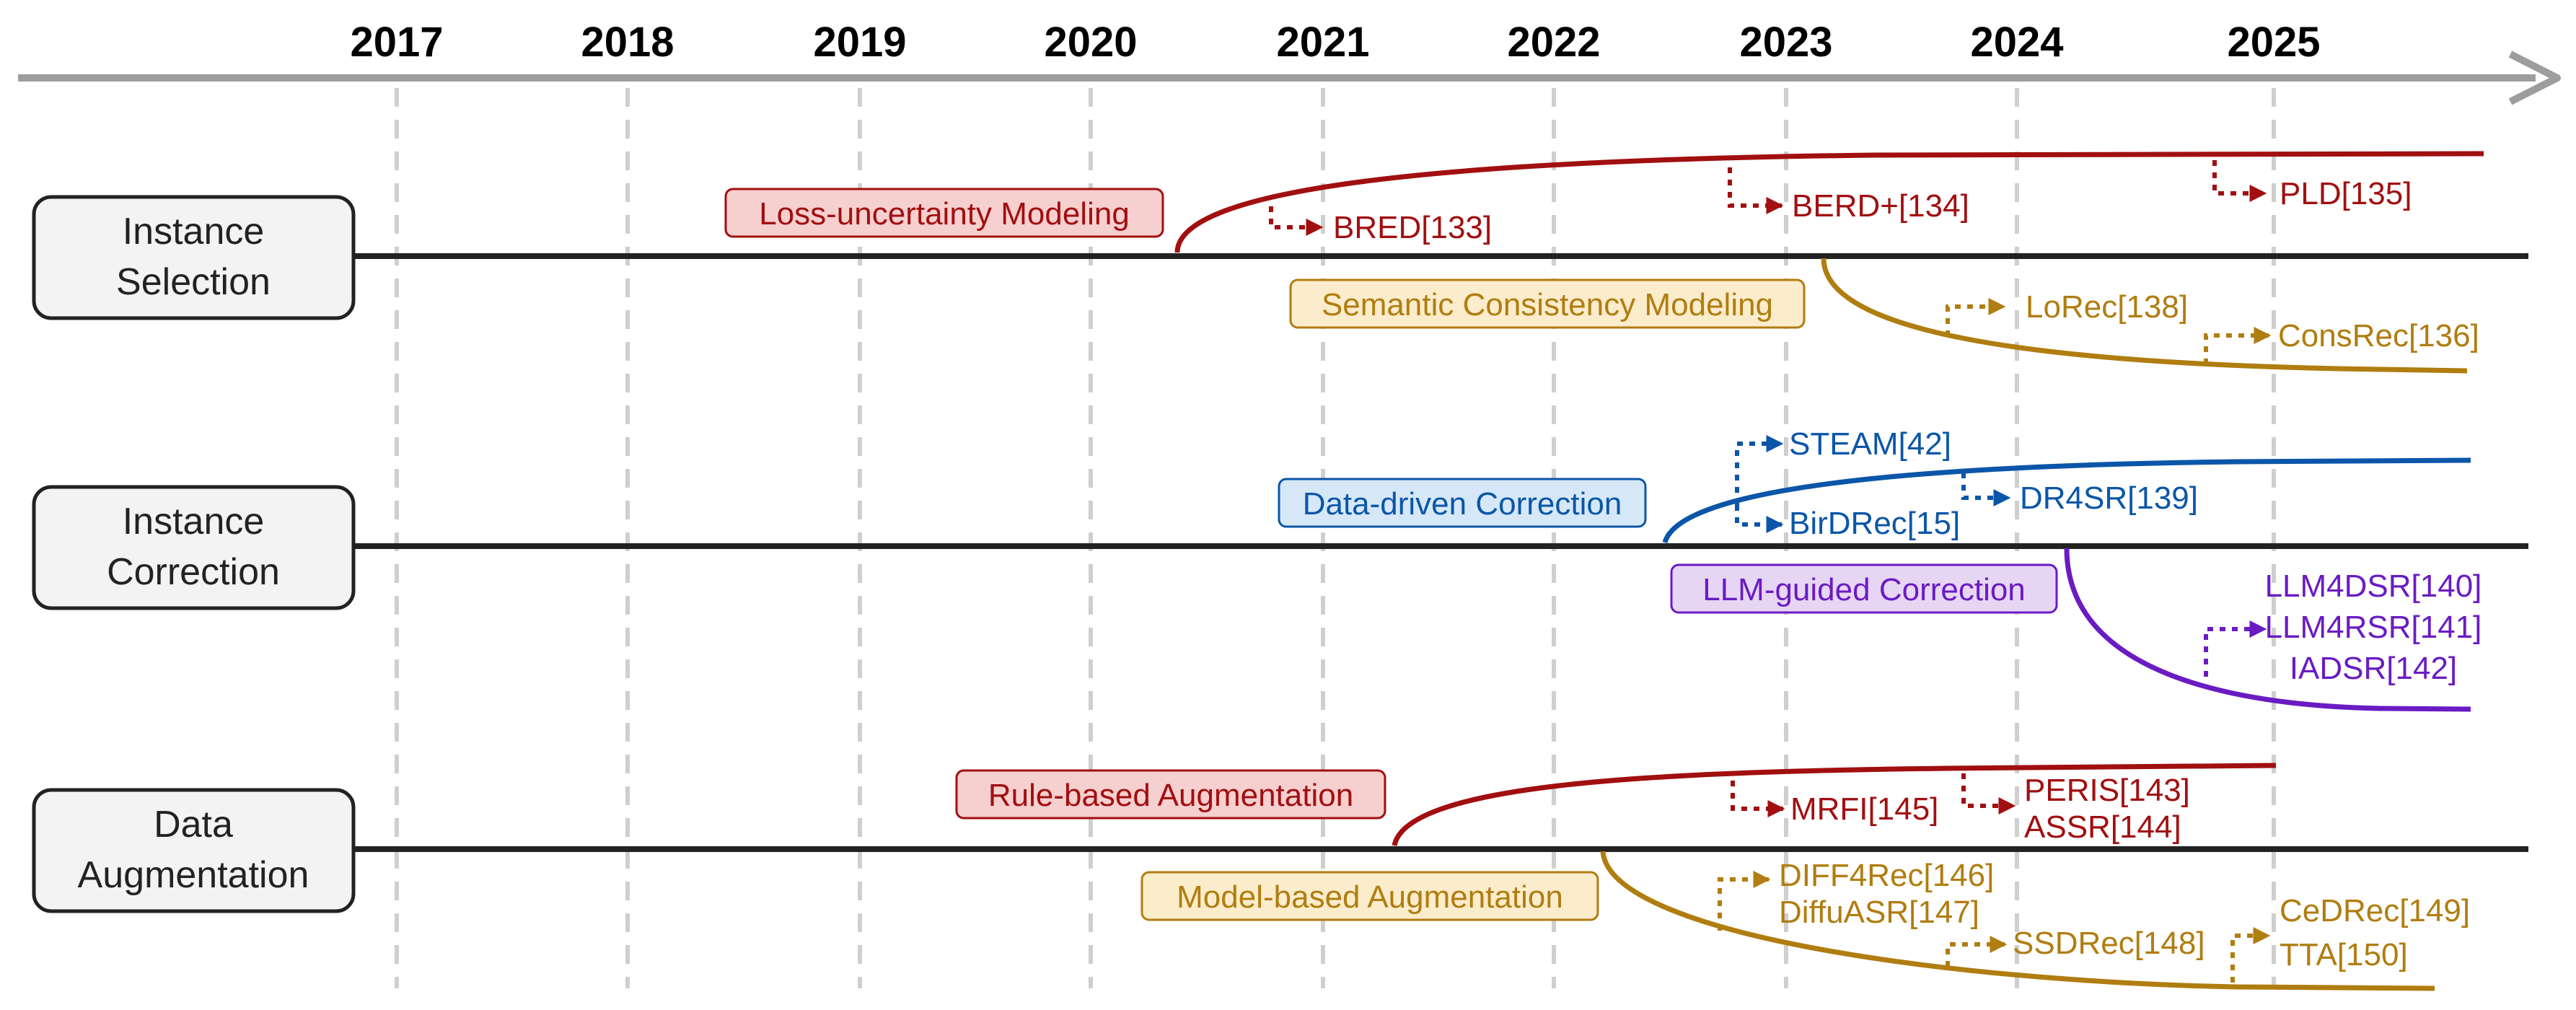  I want to click on work-berd-plus: BERD+[134], so click(1880, 206).